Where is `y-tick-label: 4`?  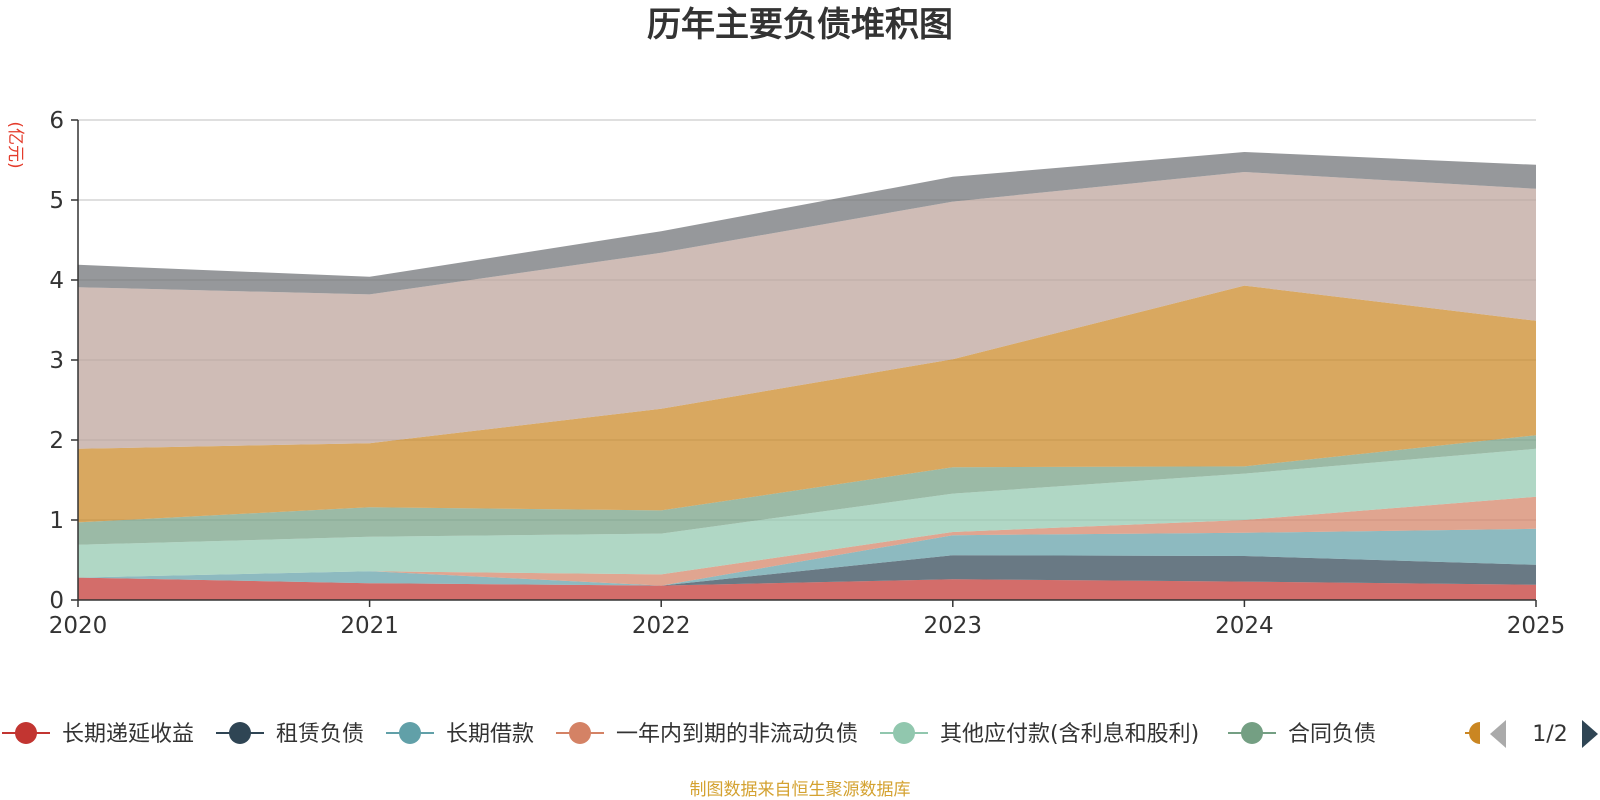 y-tick-label: 4 is located at coordinates (56, 281).